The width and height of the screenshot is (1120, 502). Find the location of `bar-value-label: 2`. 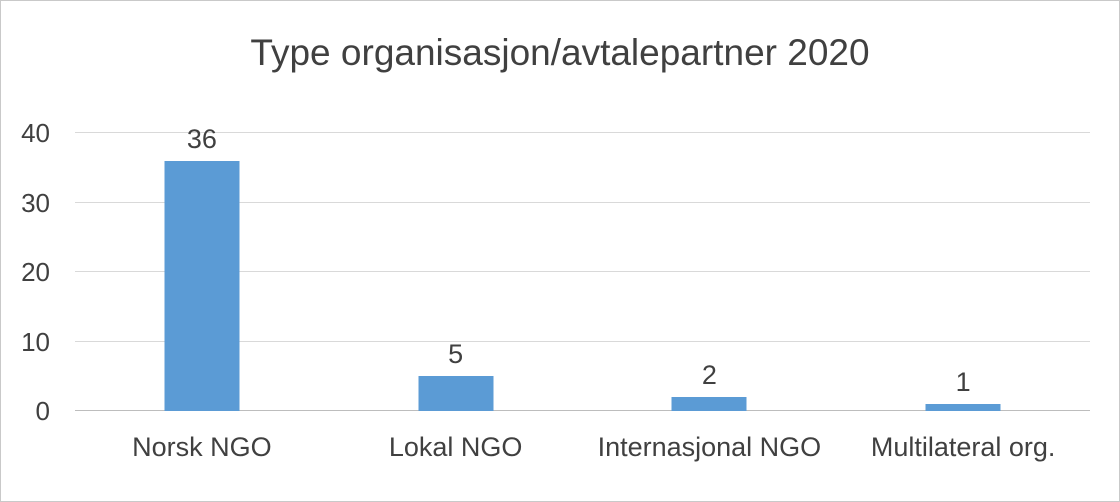

bar-value-label: 2 is located at coordinates (709, 375).